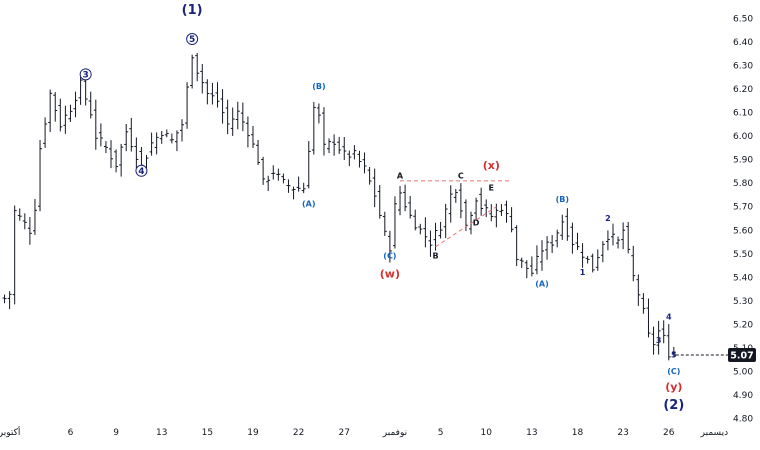 The height and width of the screenshot is (450, 760). What do you see at coordinates (743, 396) in the screenshot?
I see `y-tick-label: 4.90` at bounding box center [743, 396].